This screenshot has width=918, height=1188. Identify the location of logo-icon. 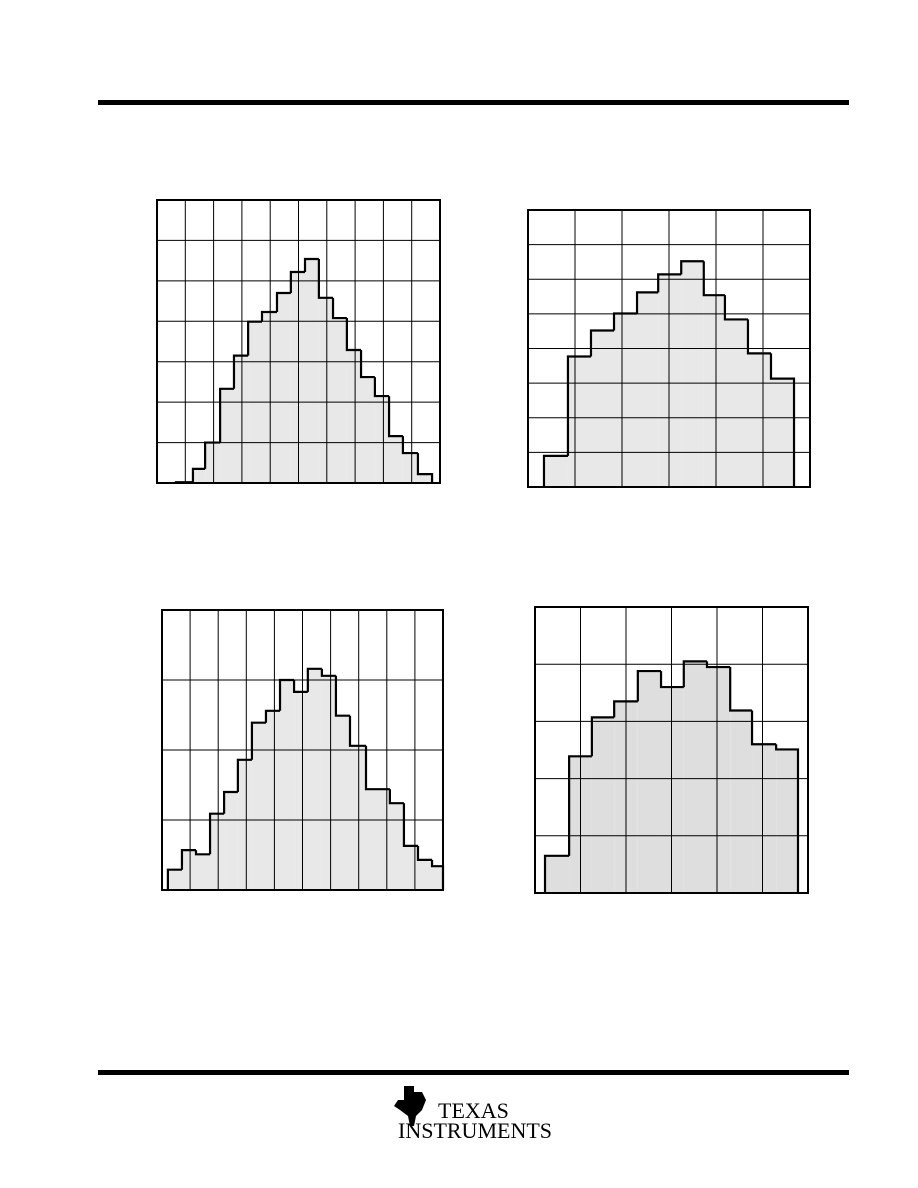
(410, 1106).